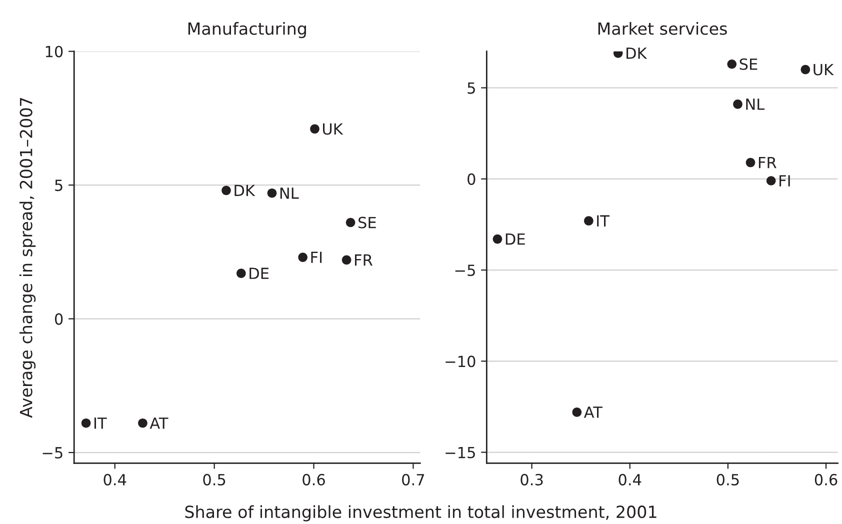  I want to click on y-axis-title: Average change in spread, 2001–2007, so click(27, 258).